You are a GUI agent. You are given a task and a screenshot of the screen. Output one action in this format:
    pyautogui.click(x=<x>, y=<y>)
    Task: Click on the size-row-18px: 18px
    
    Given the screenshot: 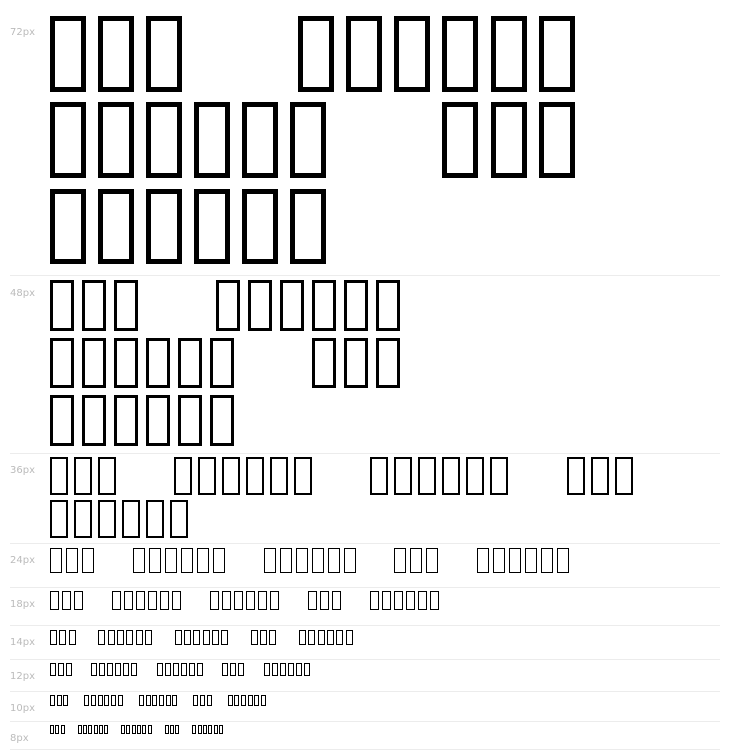 What is the action you would take?
    pyautogui.click(x=365, y=607)
    